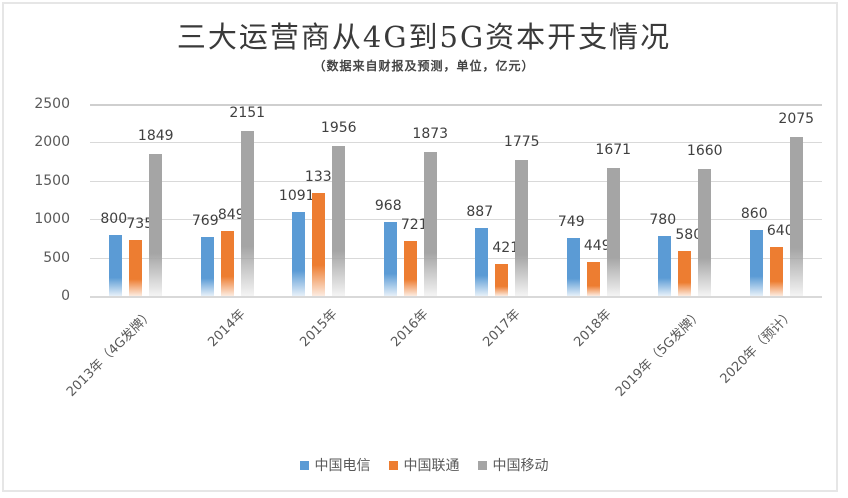 This screenshot has height=498, width=848. I want to click on data-label: 860, so click(754, 213).